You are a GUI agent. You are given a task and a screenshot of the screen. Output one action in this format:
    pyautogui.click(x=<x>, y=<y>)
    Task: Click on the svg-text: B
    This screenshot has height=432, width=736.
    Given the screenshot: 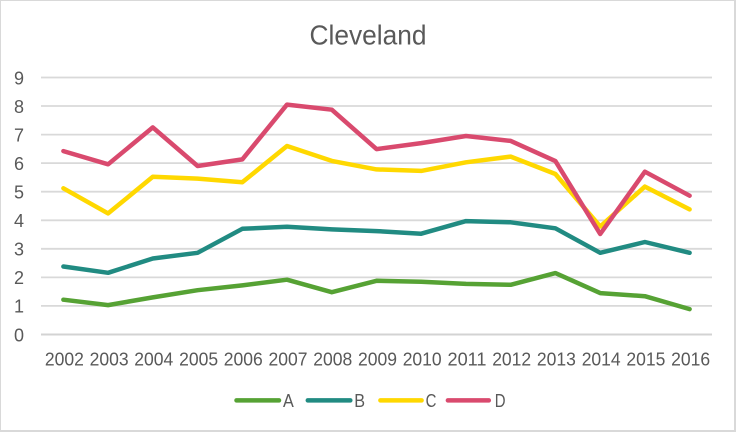 What is the action you would take?
    pyautogui.click(x=359, y=401)
    